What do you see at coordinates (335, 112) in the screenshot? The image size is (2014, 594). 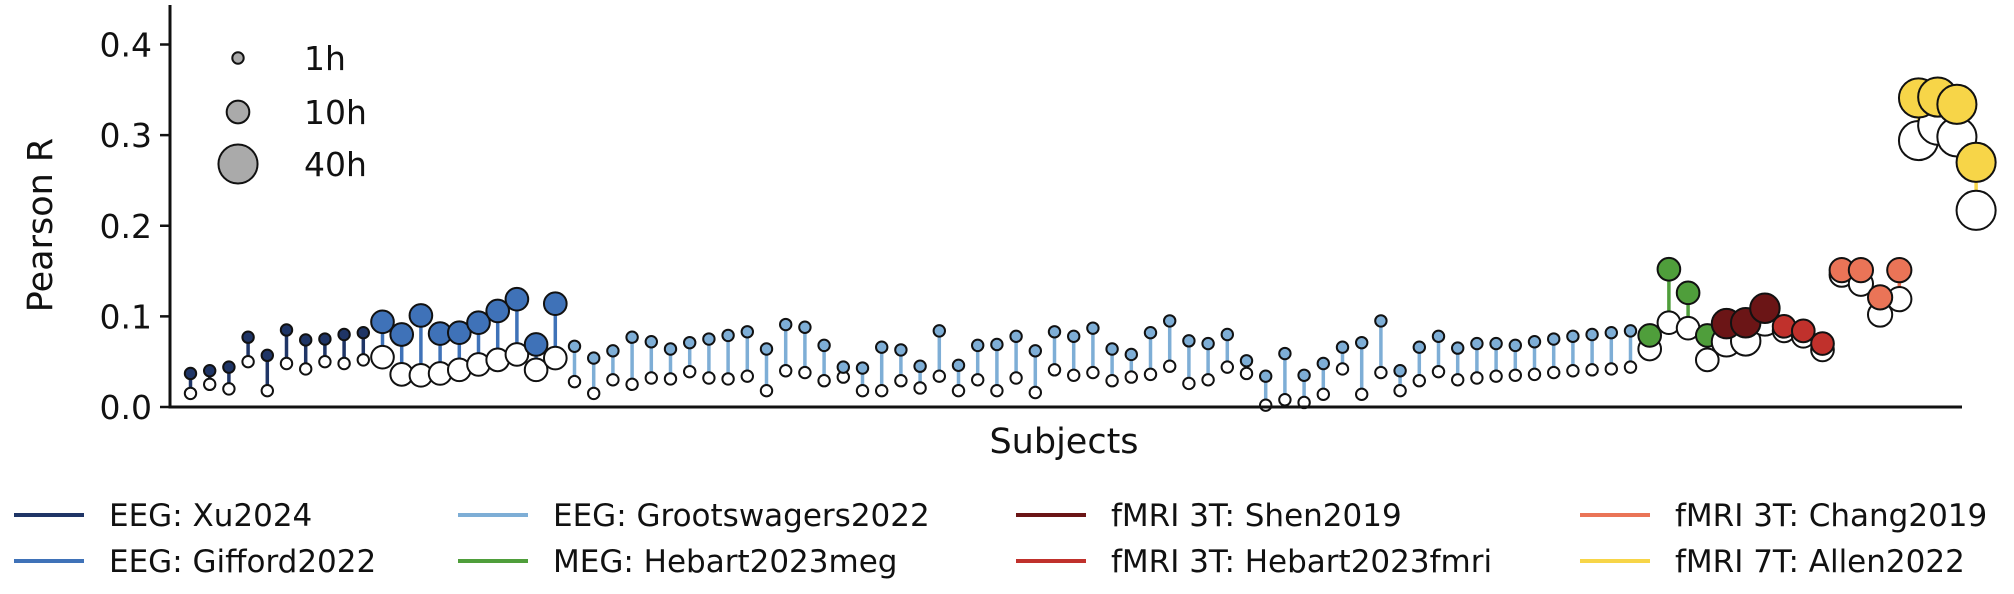 I see `size-legend-label: 10h` at bounding box center [335, 112].